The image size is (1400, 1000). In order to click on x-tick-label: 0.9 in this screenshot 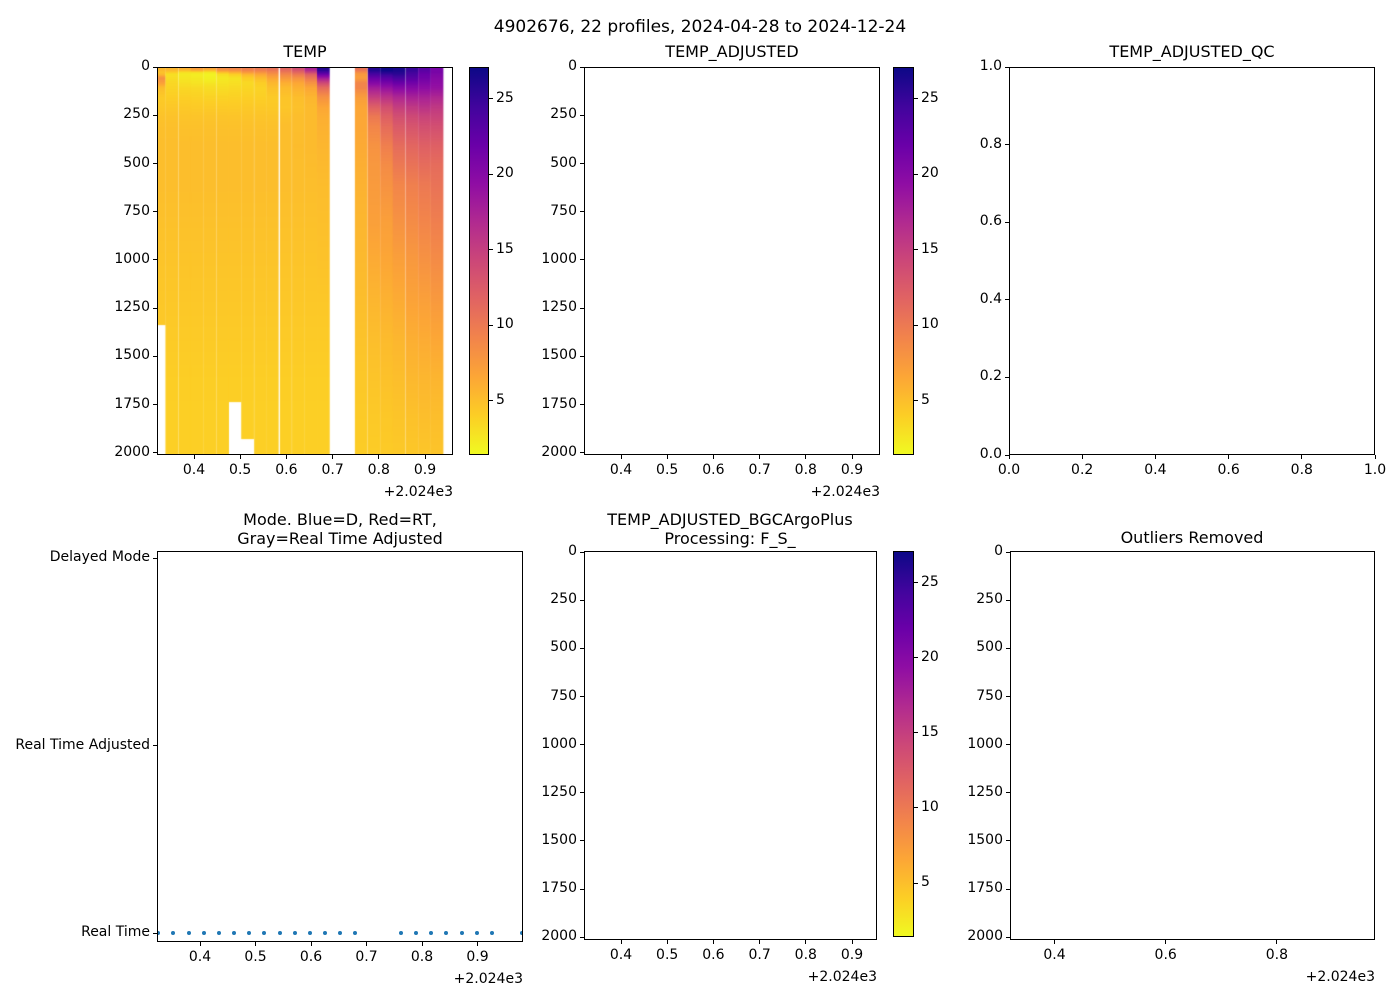, I will do `click(852, 955)`.